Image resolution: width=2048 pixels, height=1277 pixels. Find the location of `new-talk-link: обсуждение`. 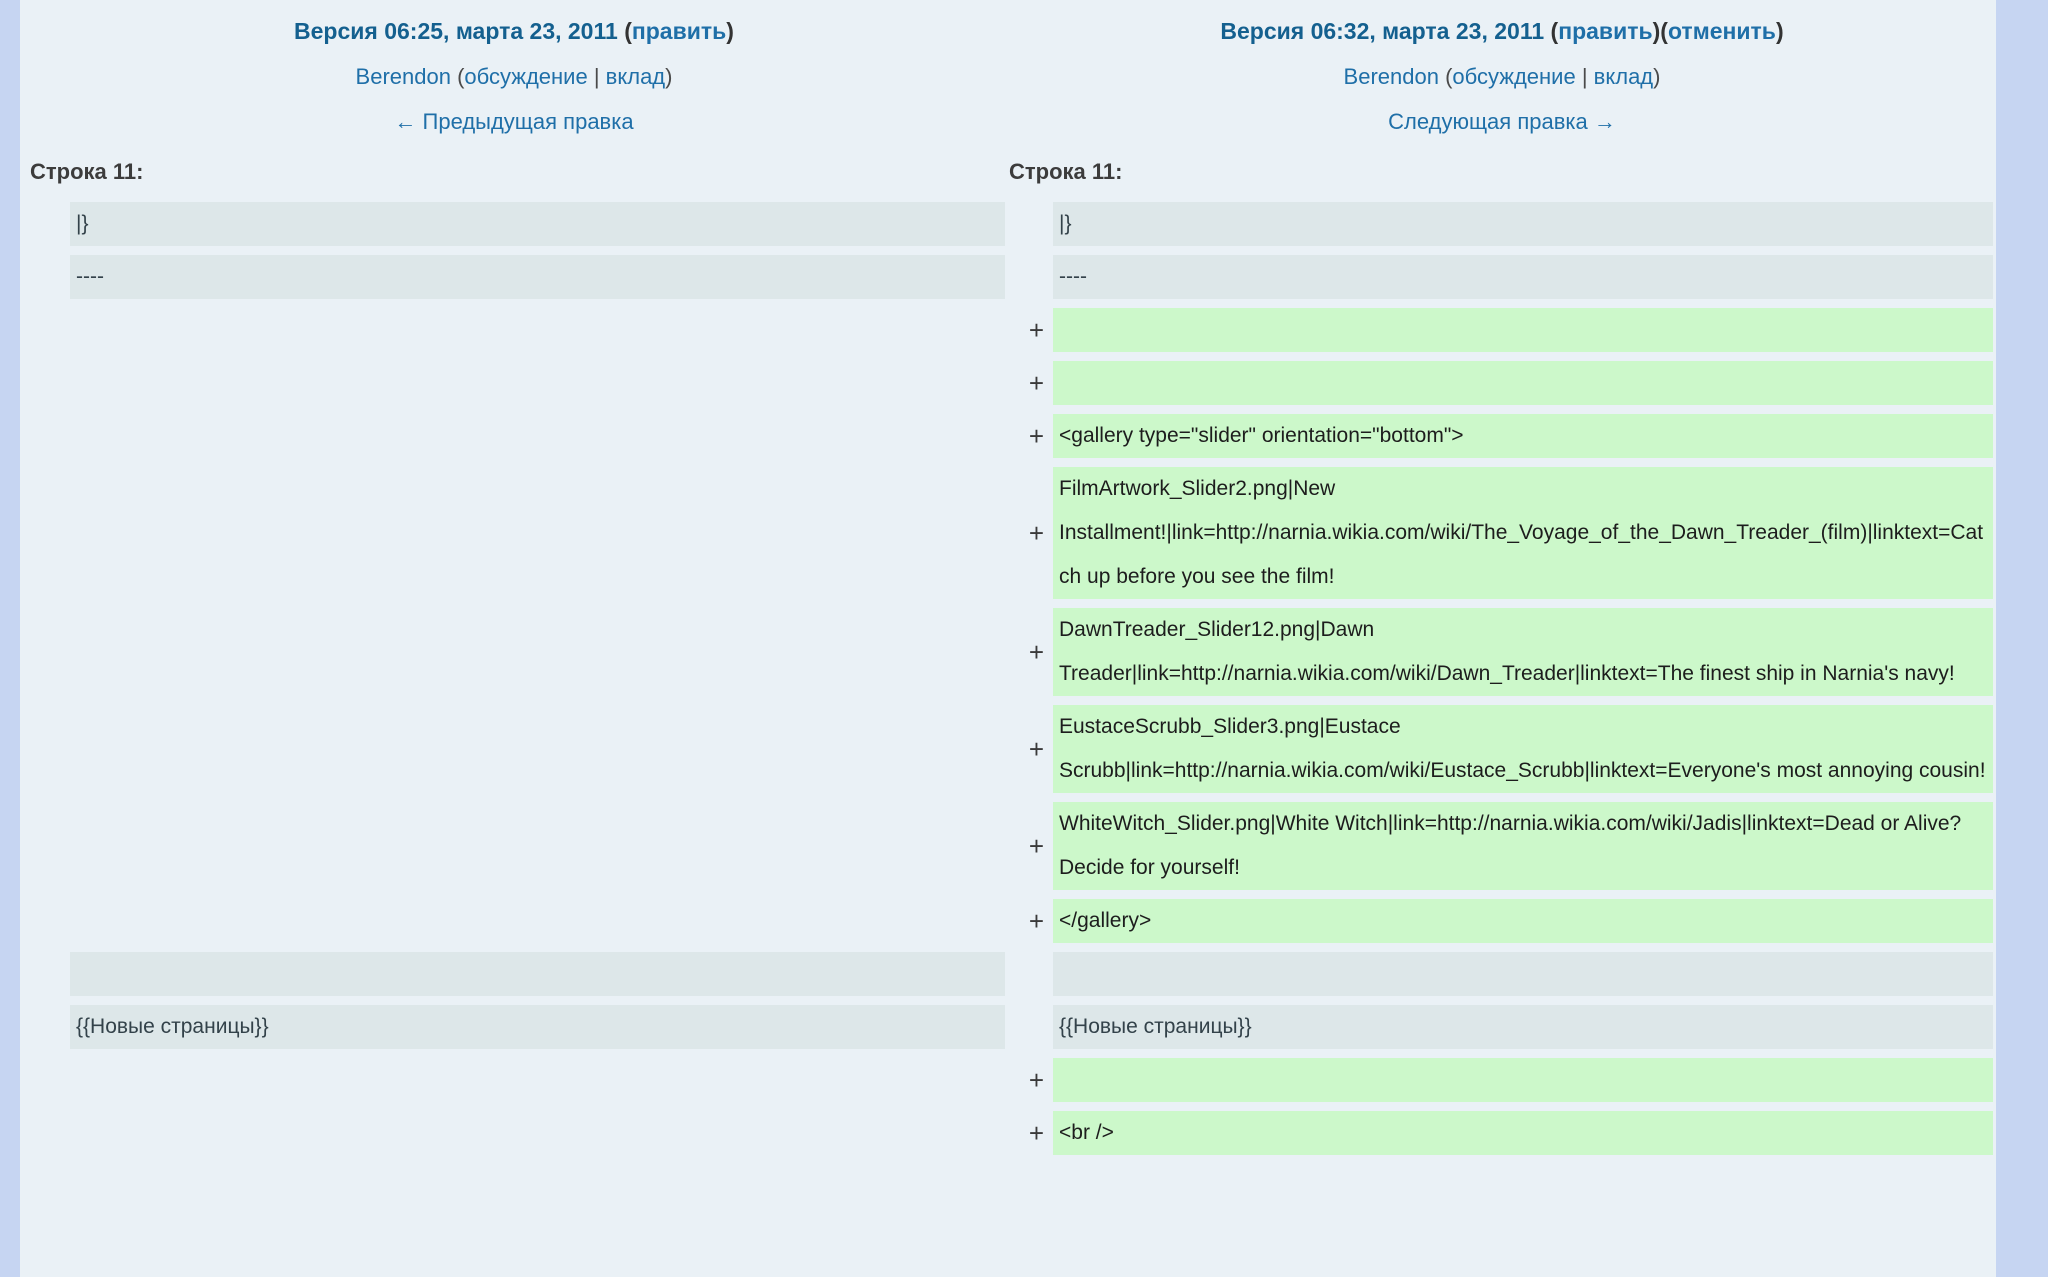

new-talk-link: обсуждение is located at coordinates (1514, 76).